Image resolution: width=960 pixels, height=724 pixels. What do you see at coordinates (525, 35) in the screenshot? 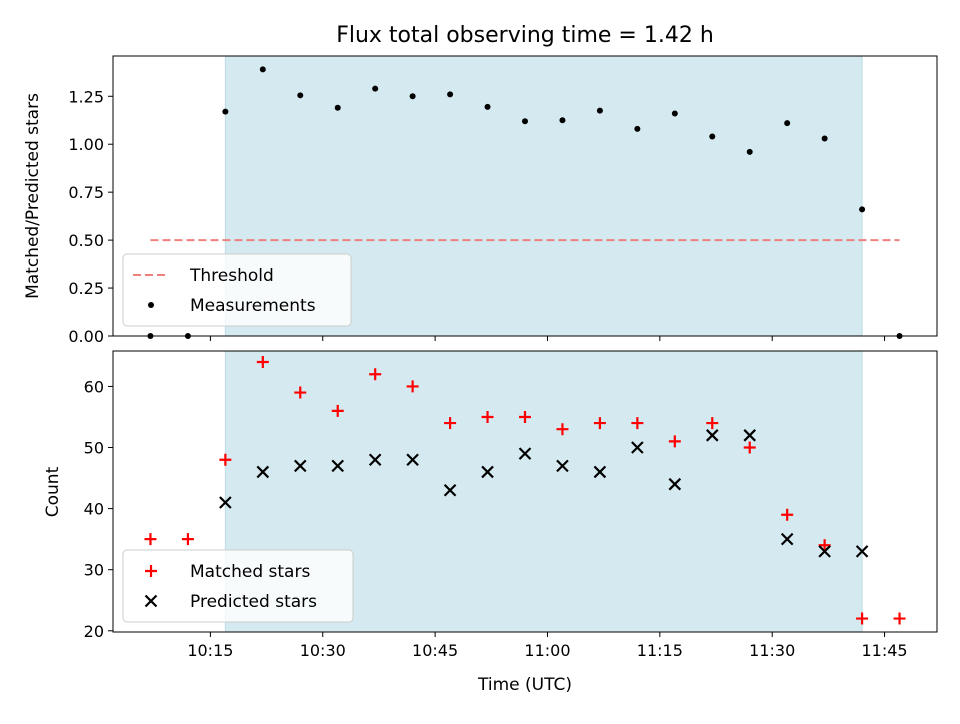
I see `chart-title: Flux total observing time = 1.42 h` at bounding box center [525, 35].